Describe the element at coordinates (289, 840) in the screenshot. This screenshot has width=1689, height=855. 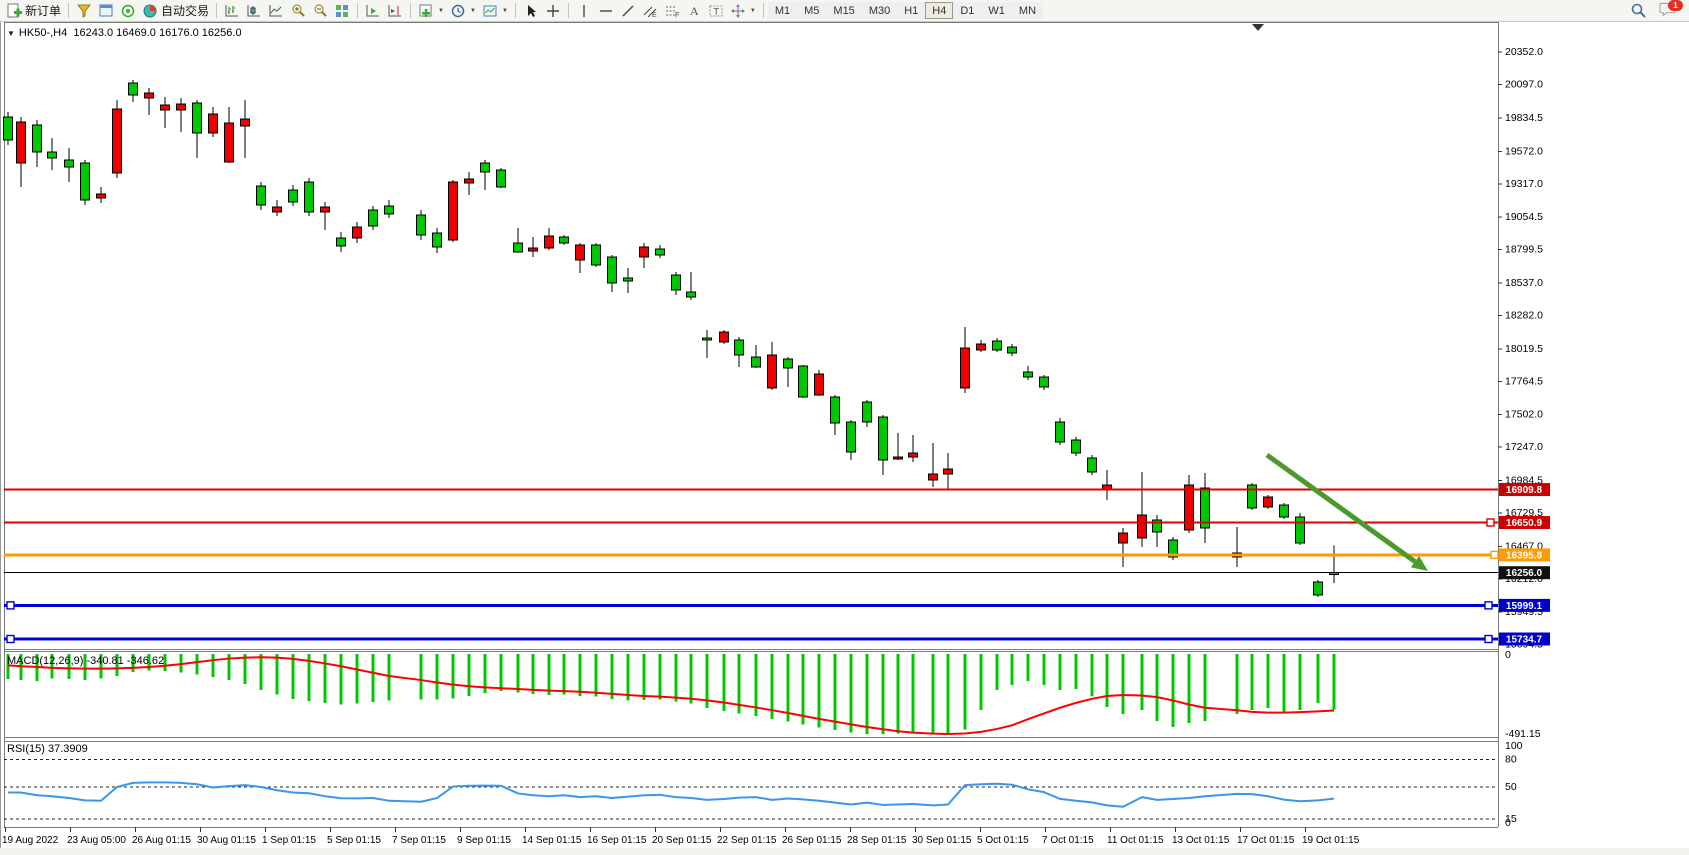
I see `time-tick-label: 1 Sep 01:15` at that location.